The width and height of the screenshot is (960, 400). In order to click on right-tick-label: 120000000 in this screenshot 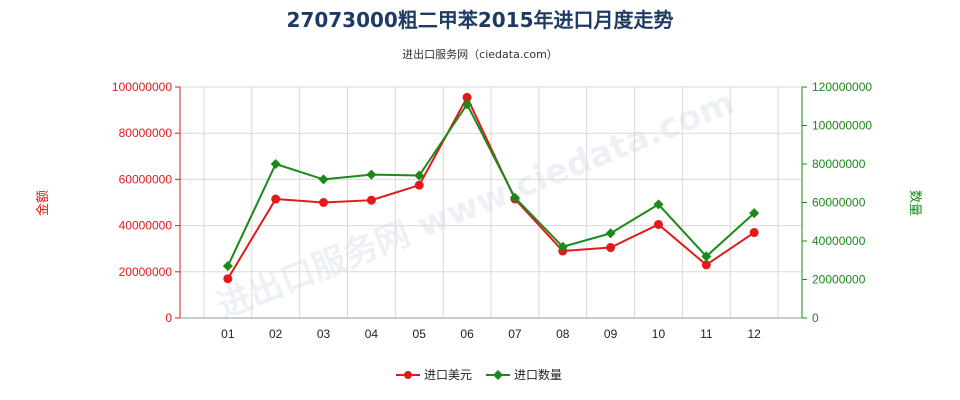, I will do `click(842, 87)`.